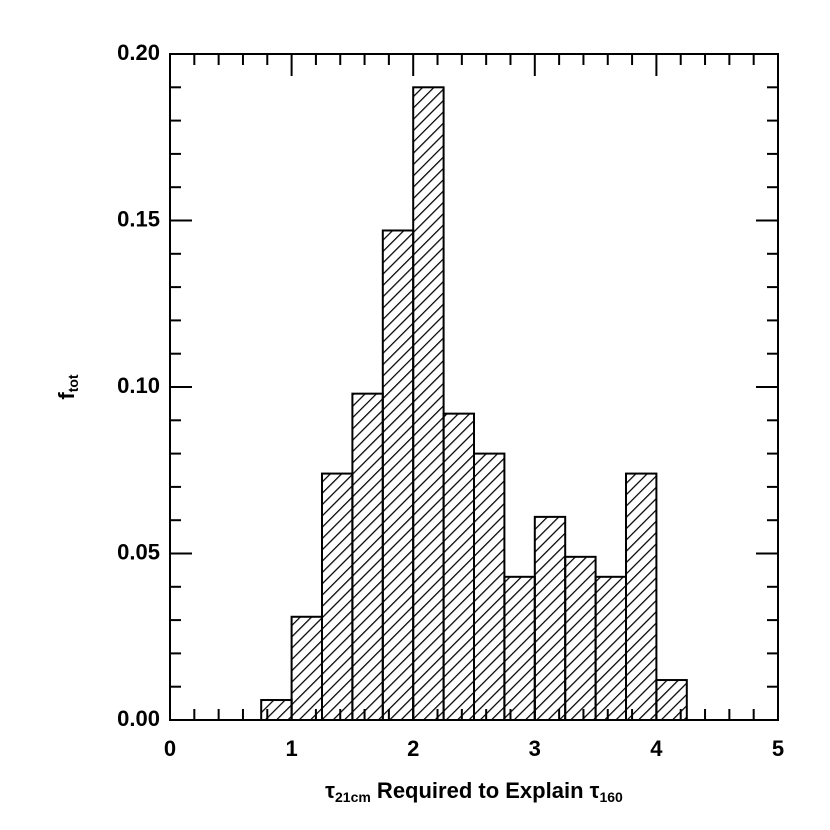  What do you see at coordinates (778, 748) in the screenshot?
I see `x-tick-label: 5` at bounding box center [778, 748].